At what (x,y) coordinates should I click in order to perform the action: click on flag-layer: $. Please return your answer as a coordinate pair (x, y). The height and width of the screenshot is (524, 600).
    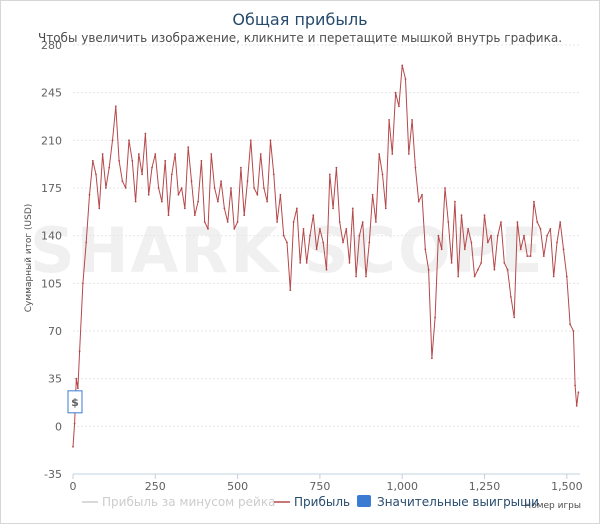
    Looking at the image, I should click on (75, 402).